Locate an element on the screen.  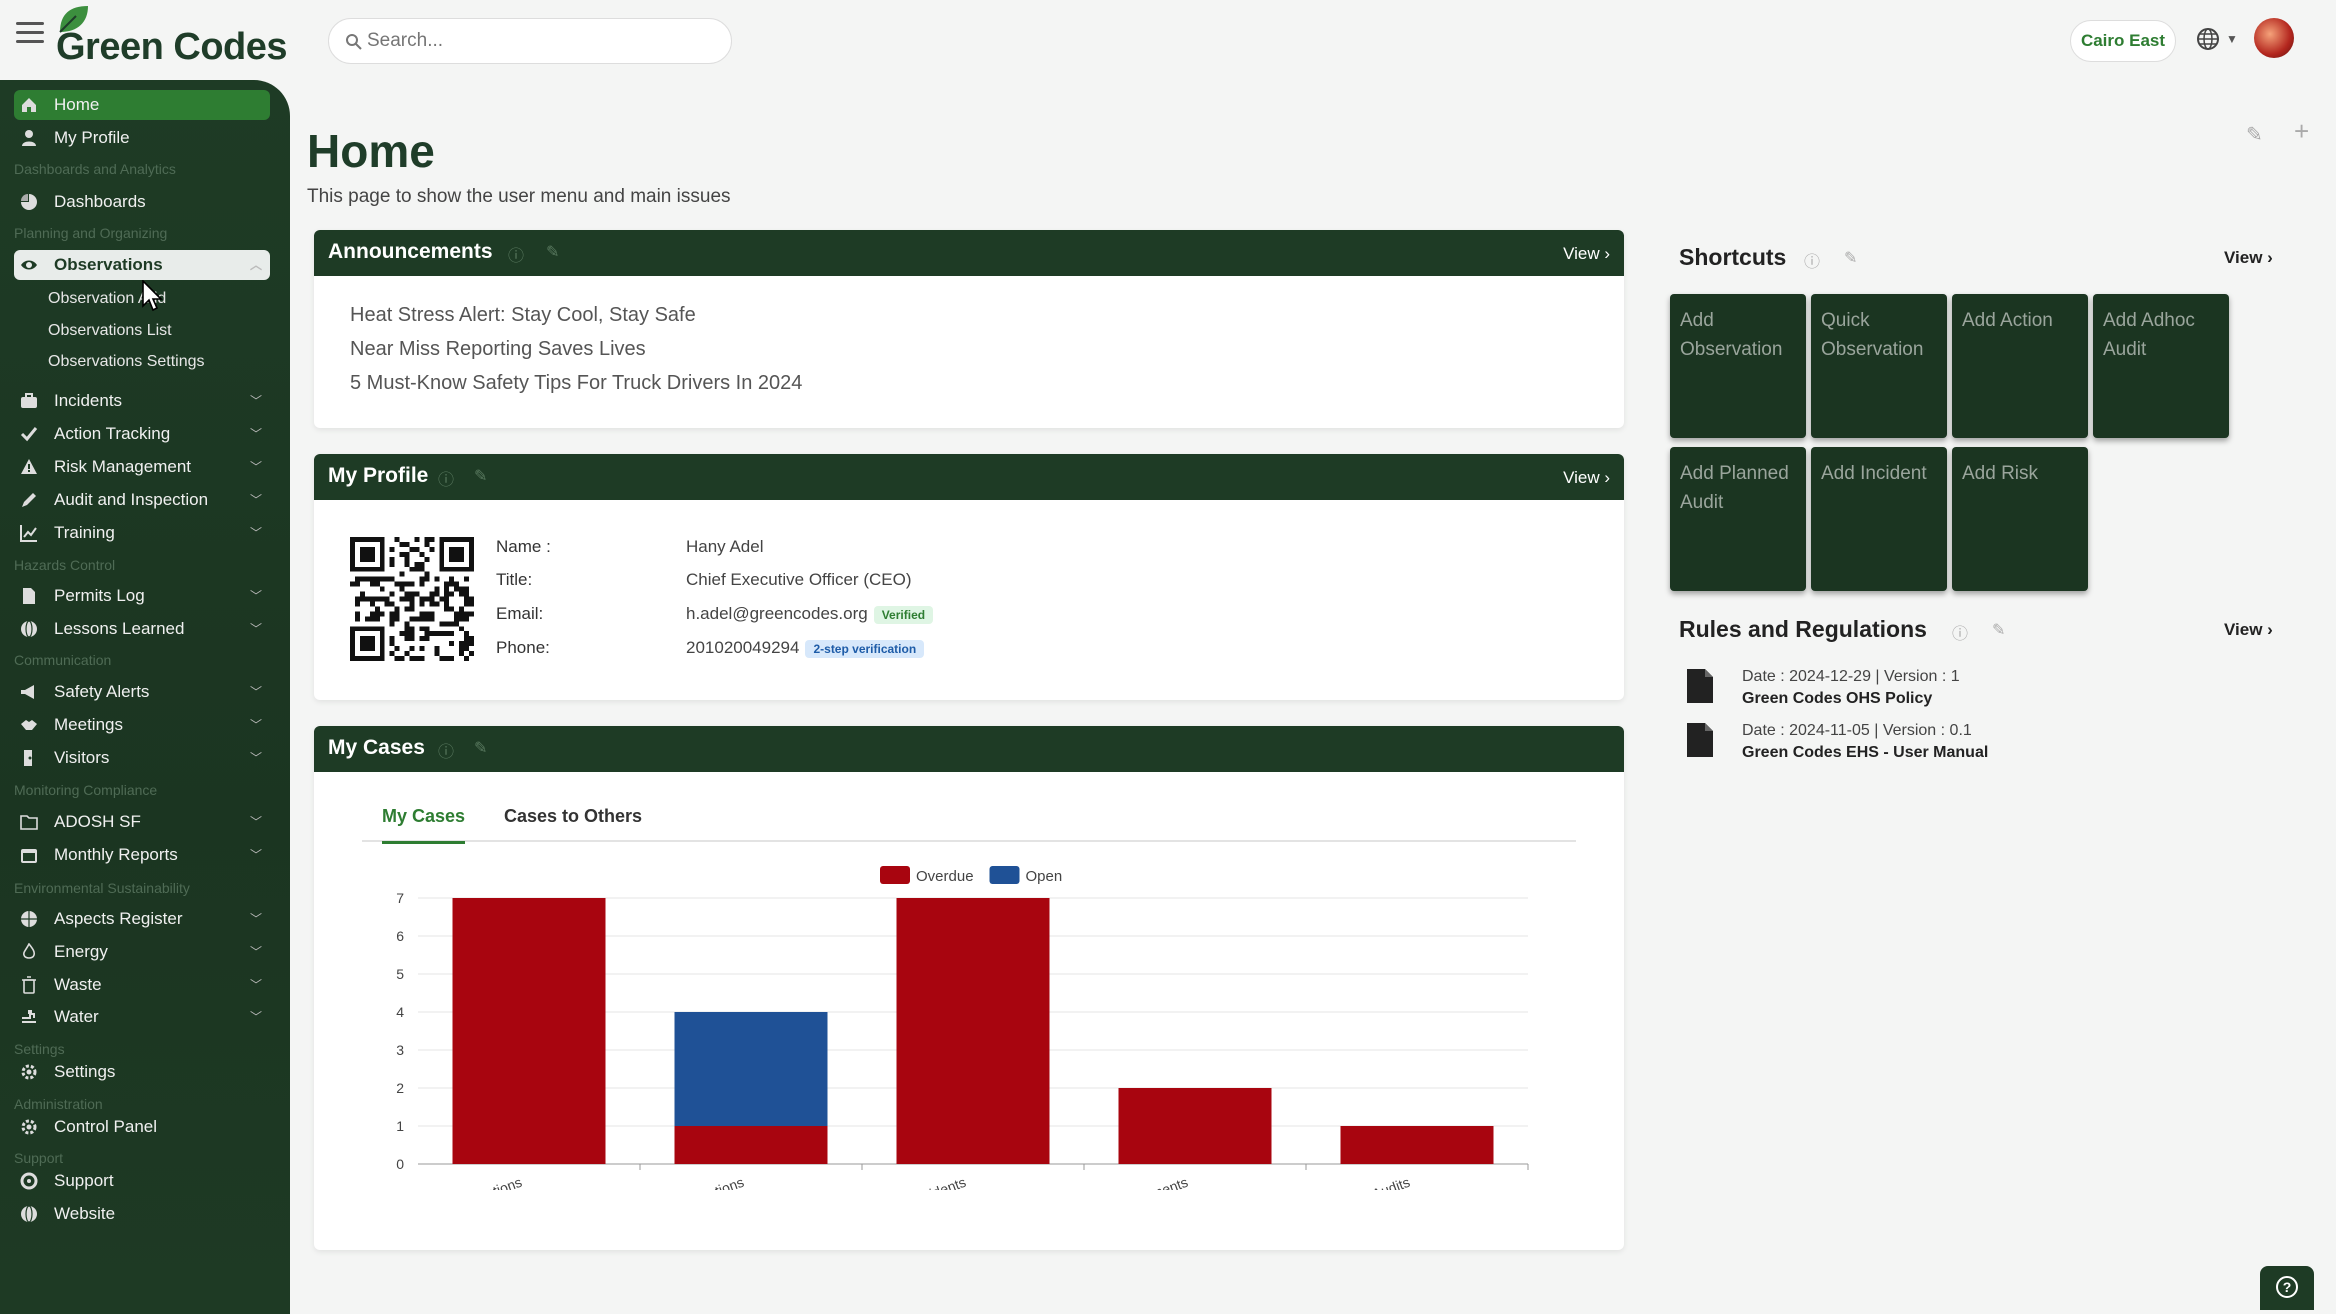
shortcut-add-risk: Add Risk is located at coordinates (2020, 519).